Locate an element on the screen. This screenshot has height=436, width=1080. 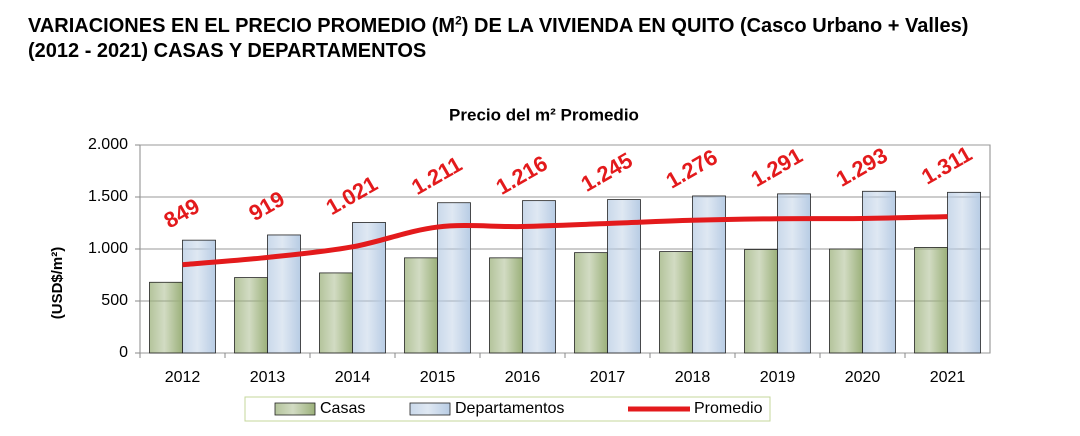
y-tick-label: 1.000 is located at coordinates (108, 248).